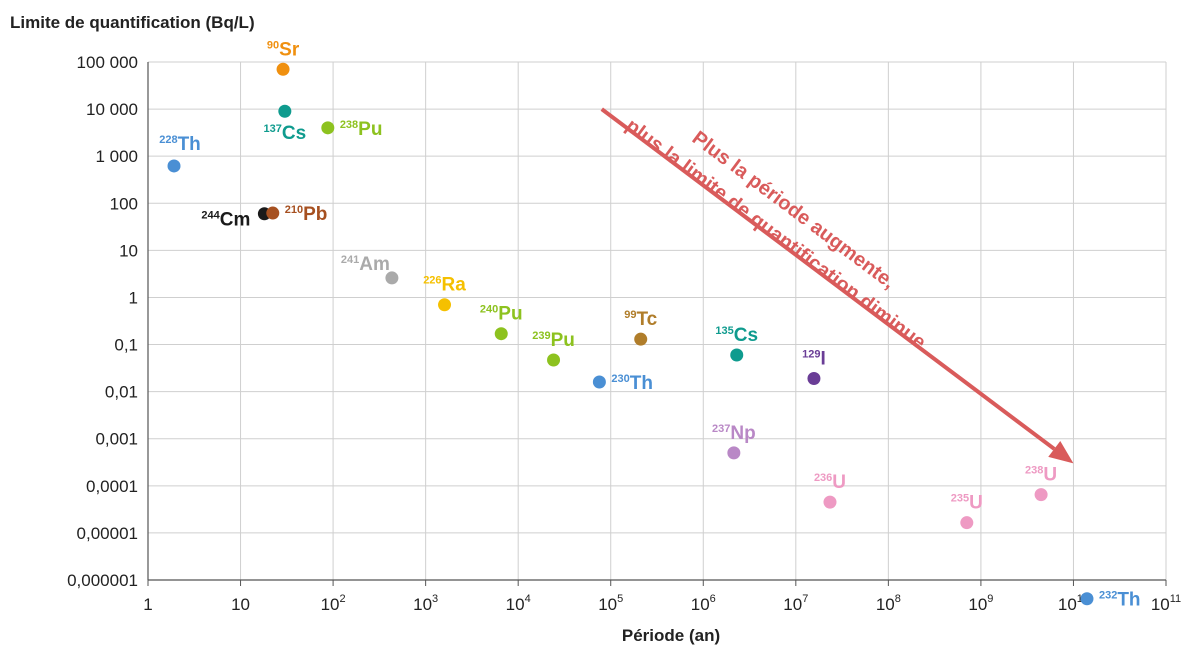 This screenshot has height=655, width=1192. Describe the element at coordinates (554, 360) in the screenshot. I see `data-point-239-pu` at that location.